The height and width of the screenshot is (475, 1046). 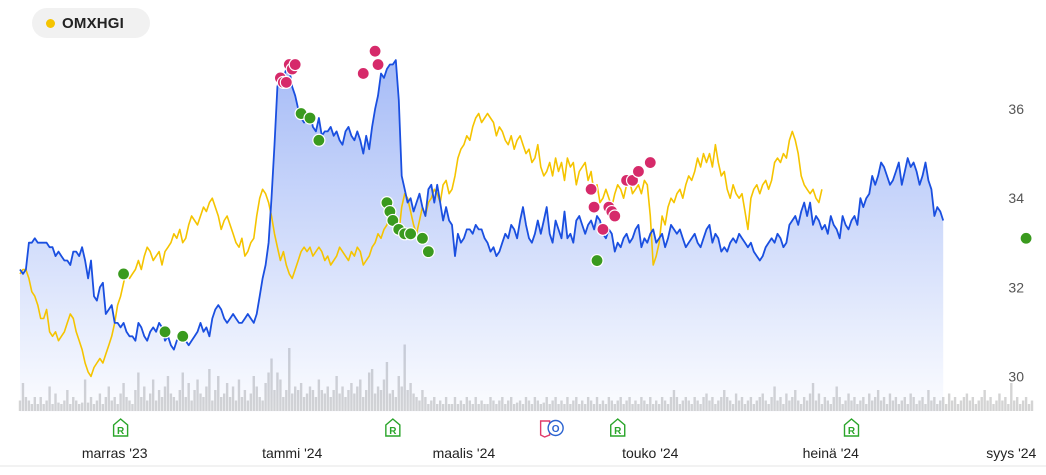 I want to click on x-tick-label: maalis '24, so click(x=464, y=453).